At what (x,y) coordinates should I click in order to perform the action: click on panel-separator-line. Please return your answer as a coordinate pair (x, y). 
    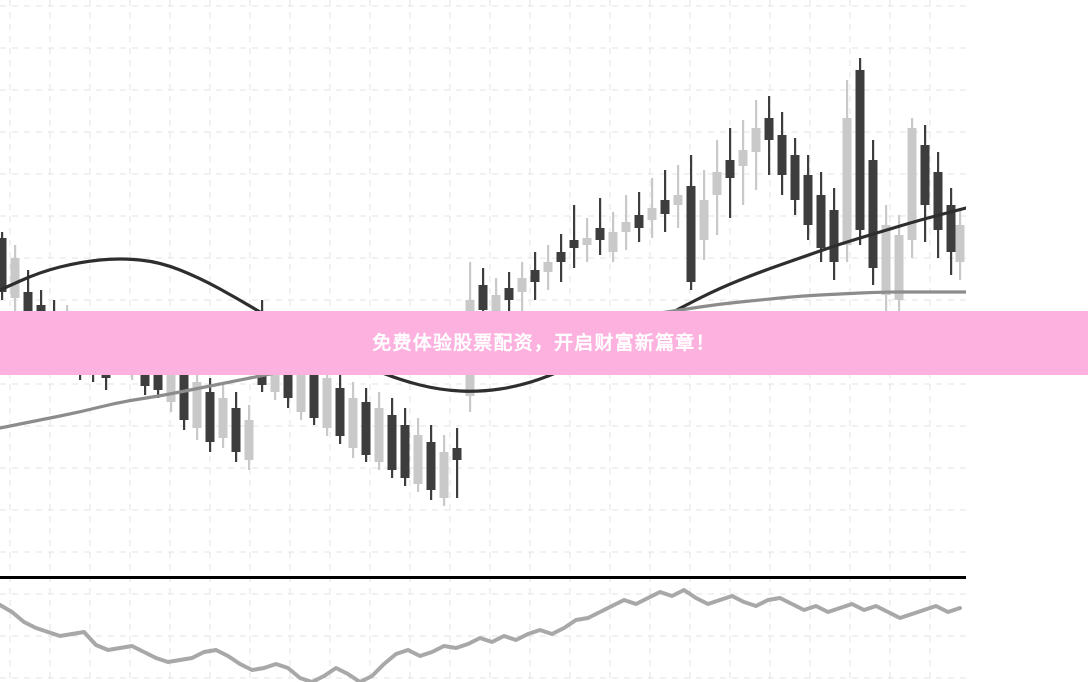
    Looking at the image, I should click on (483, 577).